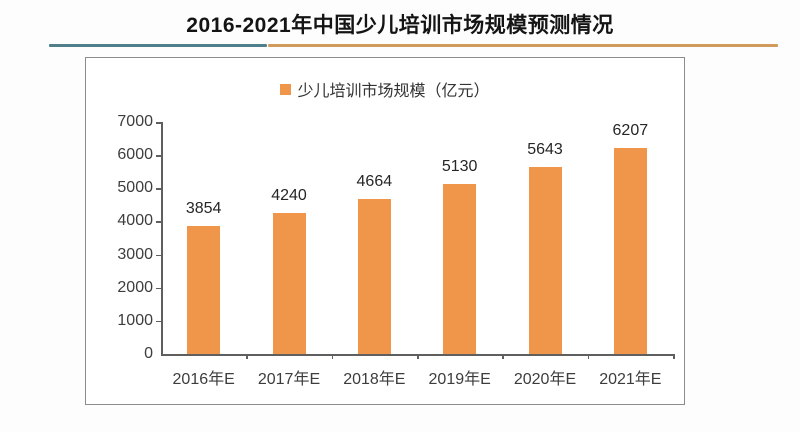 The height and width of the screenshot is (432, 800). Describe the element at coordinates (630, 379) in the screenshot. I see `x-axis-tick-label: 2021年E` at that location.